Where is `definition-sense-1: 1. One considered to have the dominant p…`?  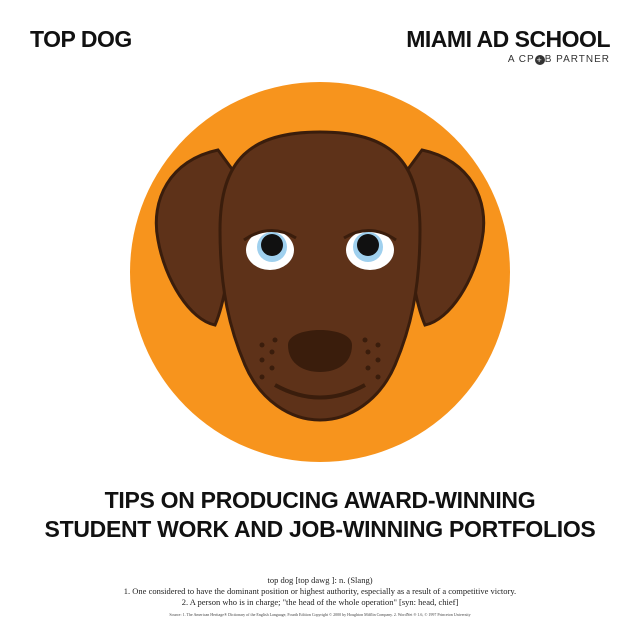
definition-sense-1: 1. One considered to have the dominant p… is located at coordinates (320, 591).